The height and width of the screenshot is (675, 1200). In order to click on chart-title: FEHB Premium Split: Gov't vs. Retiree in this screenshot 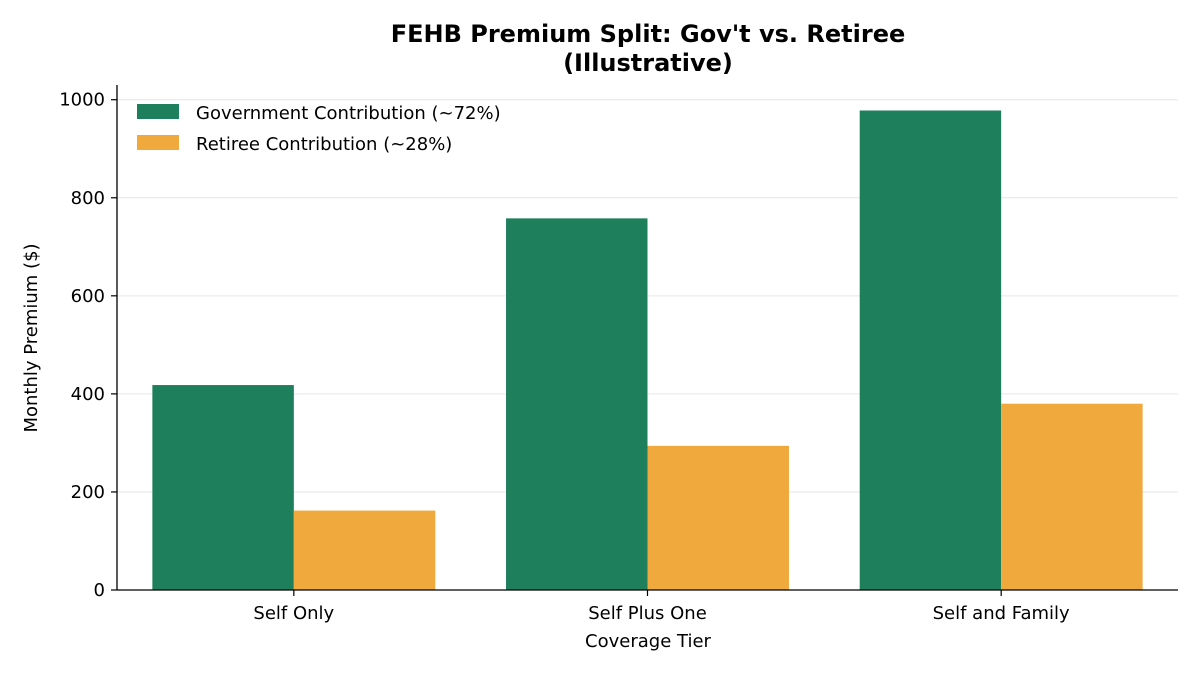, I will do `click(648, 34)`.